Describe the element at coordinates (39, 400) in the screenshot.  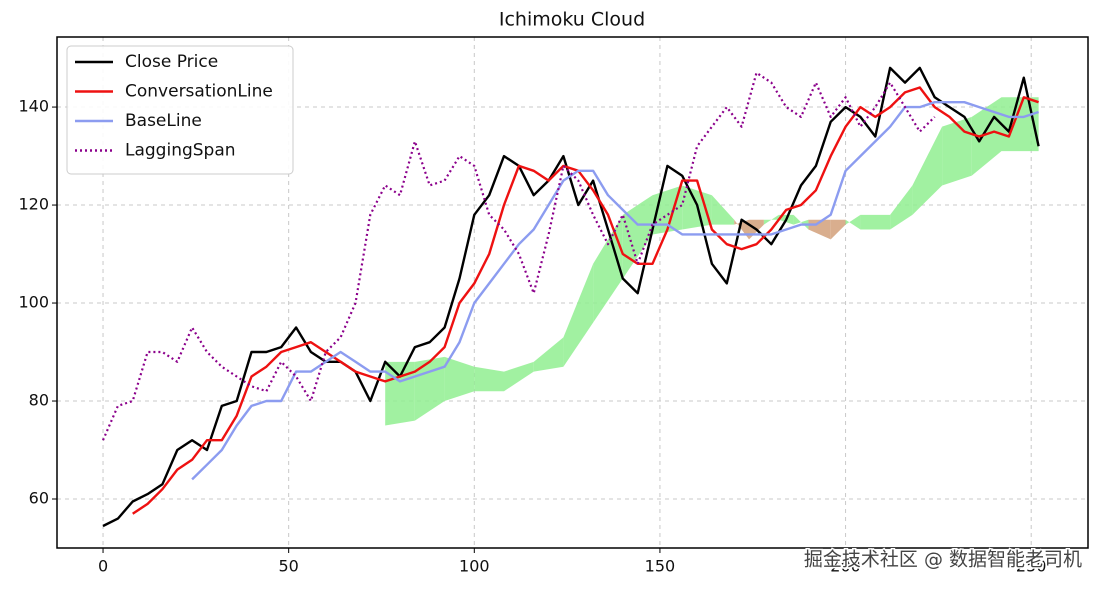
I see `y-tick-label: 80` at that location.